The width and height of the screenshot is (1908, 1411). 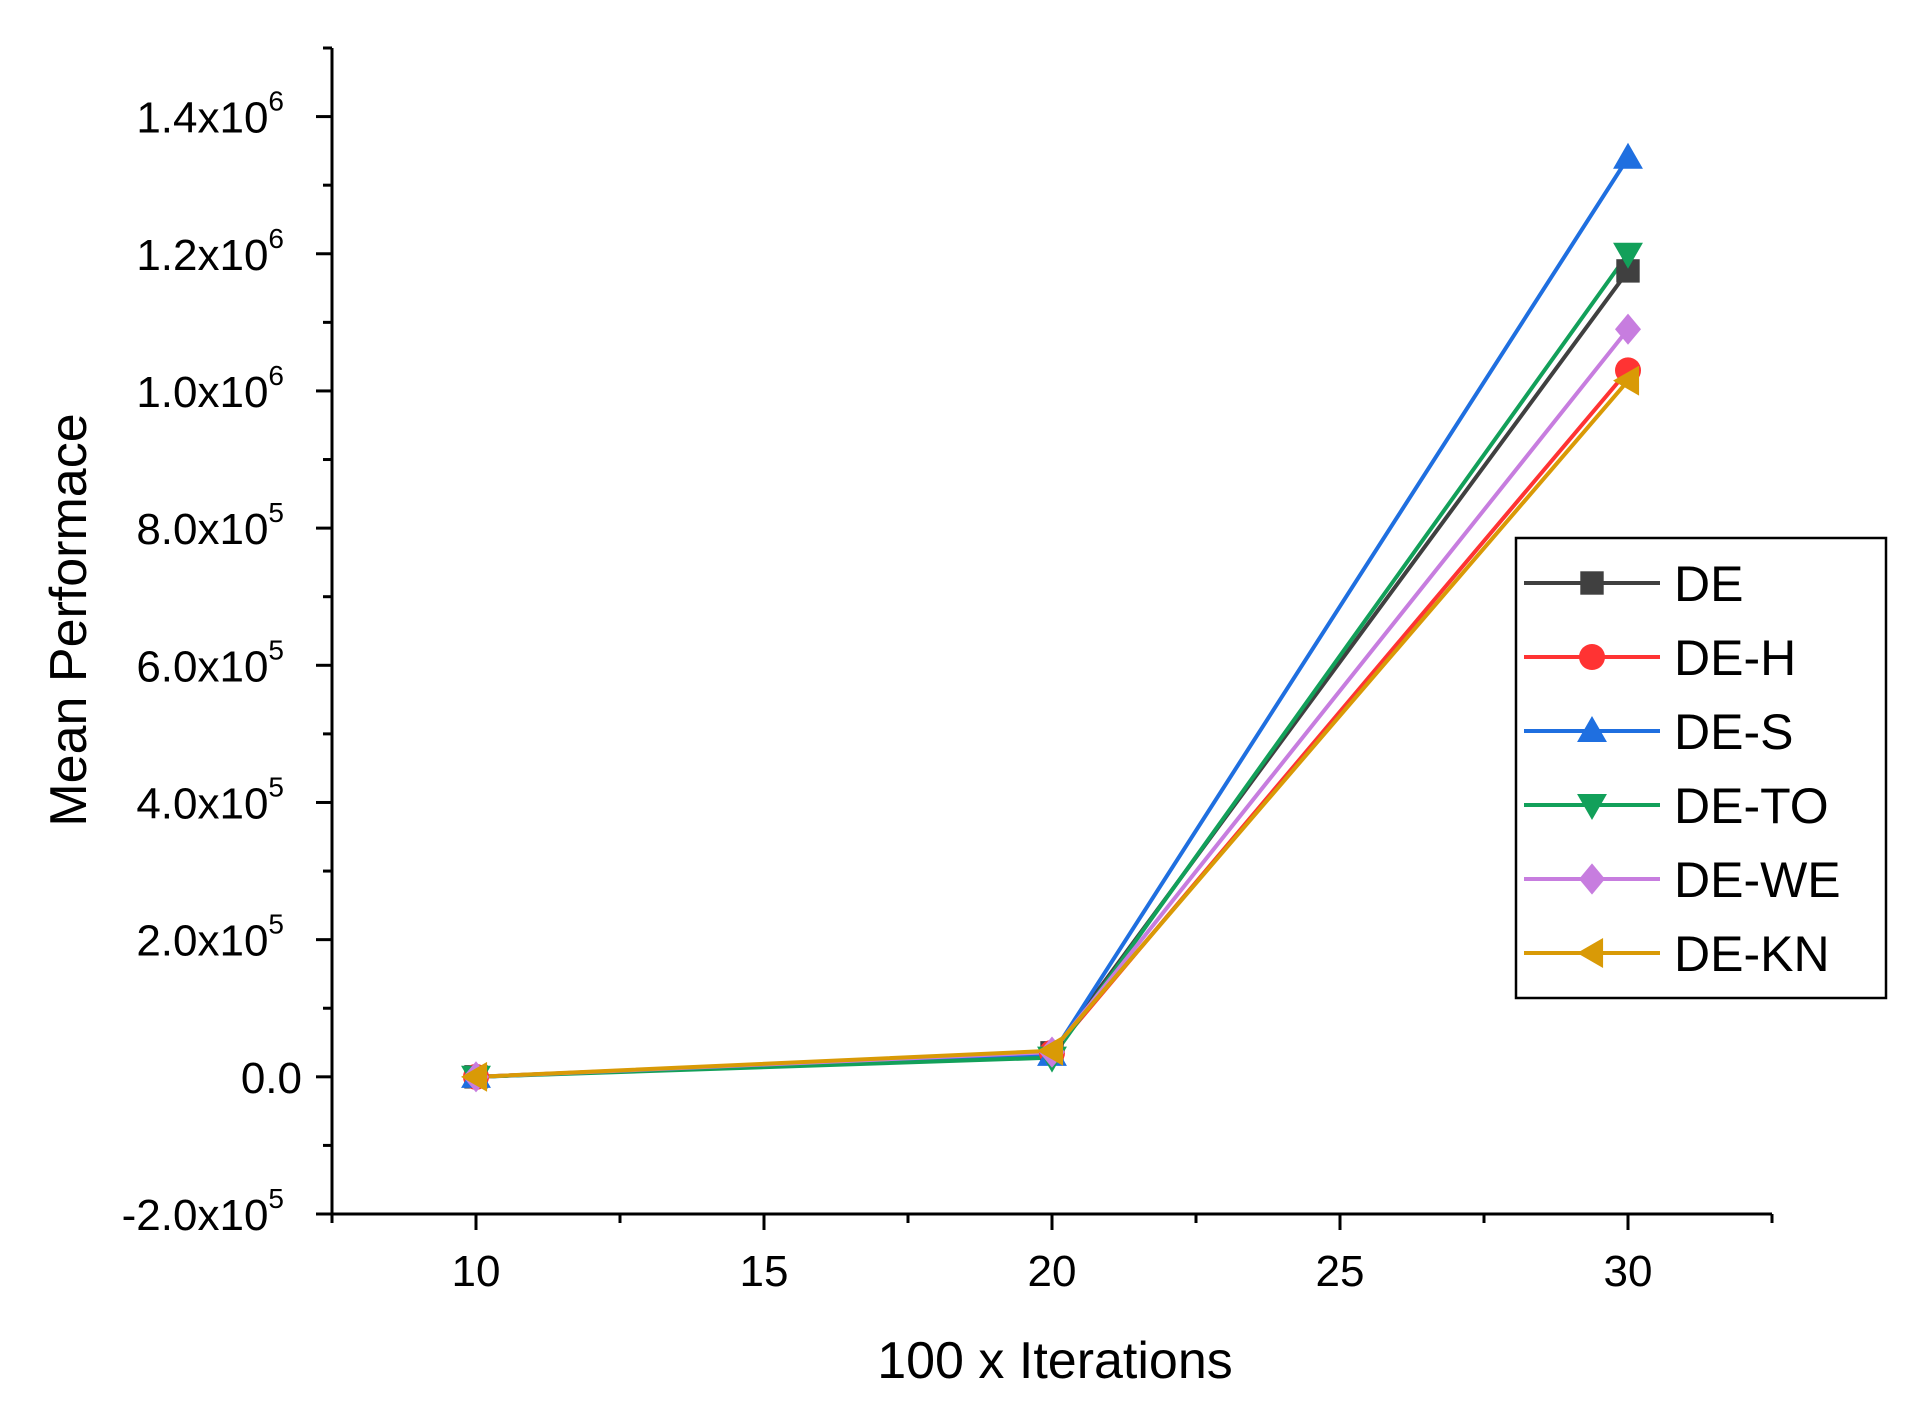 What do you see at coordinates (271, 1078) in the screenshot?
I see `y-tick-label: 0.0` at bounding box center [271, 1078].